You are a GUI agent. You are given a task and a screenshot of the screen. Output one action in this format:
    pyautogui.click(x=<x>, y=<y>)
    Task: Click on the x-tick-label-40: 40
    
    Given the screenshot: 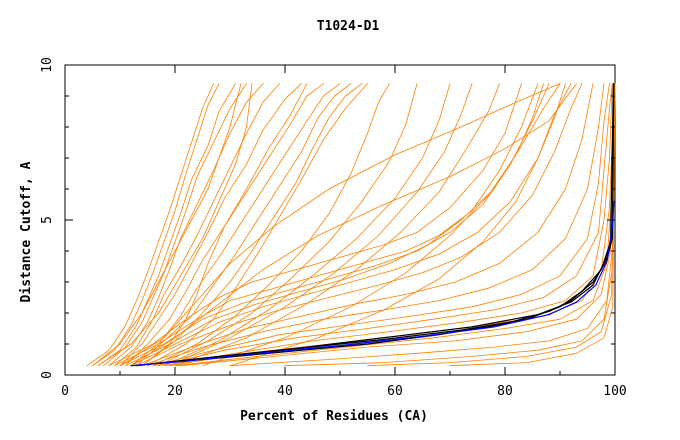 What is the action you would take?
    pyautogui.click(x=285, y=391)
    